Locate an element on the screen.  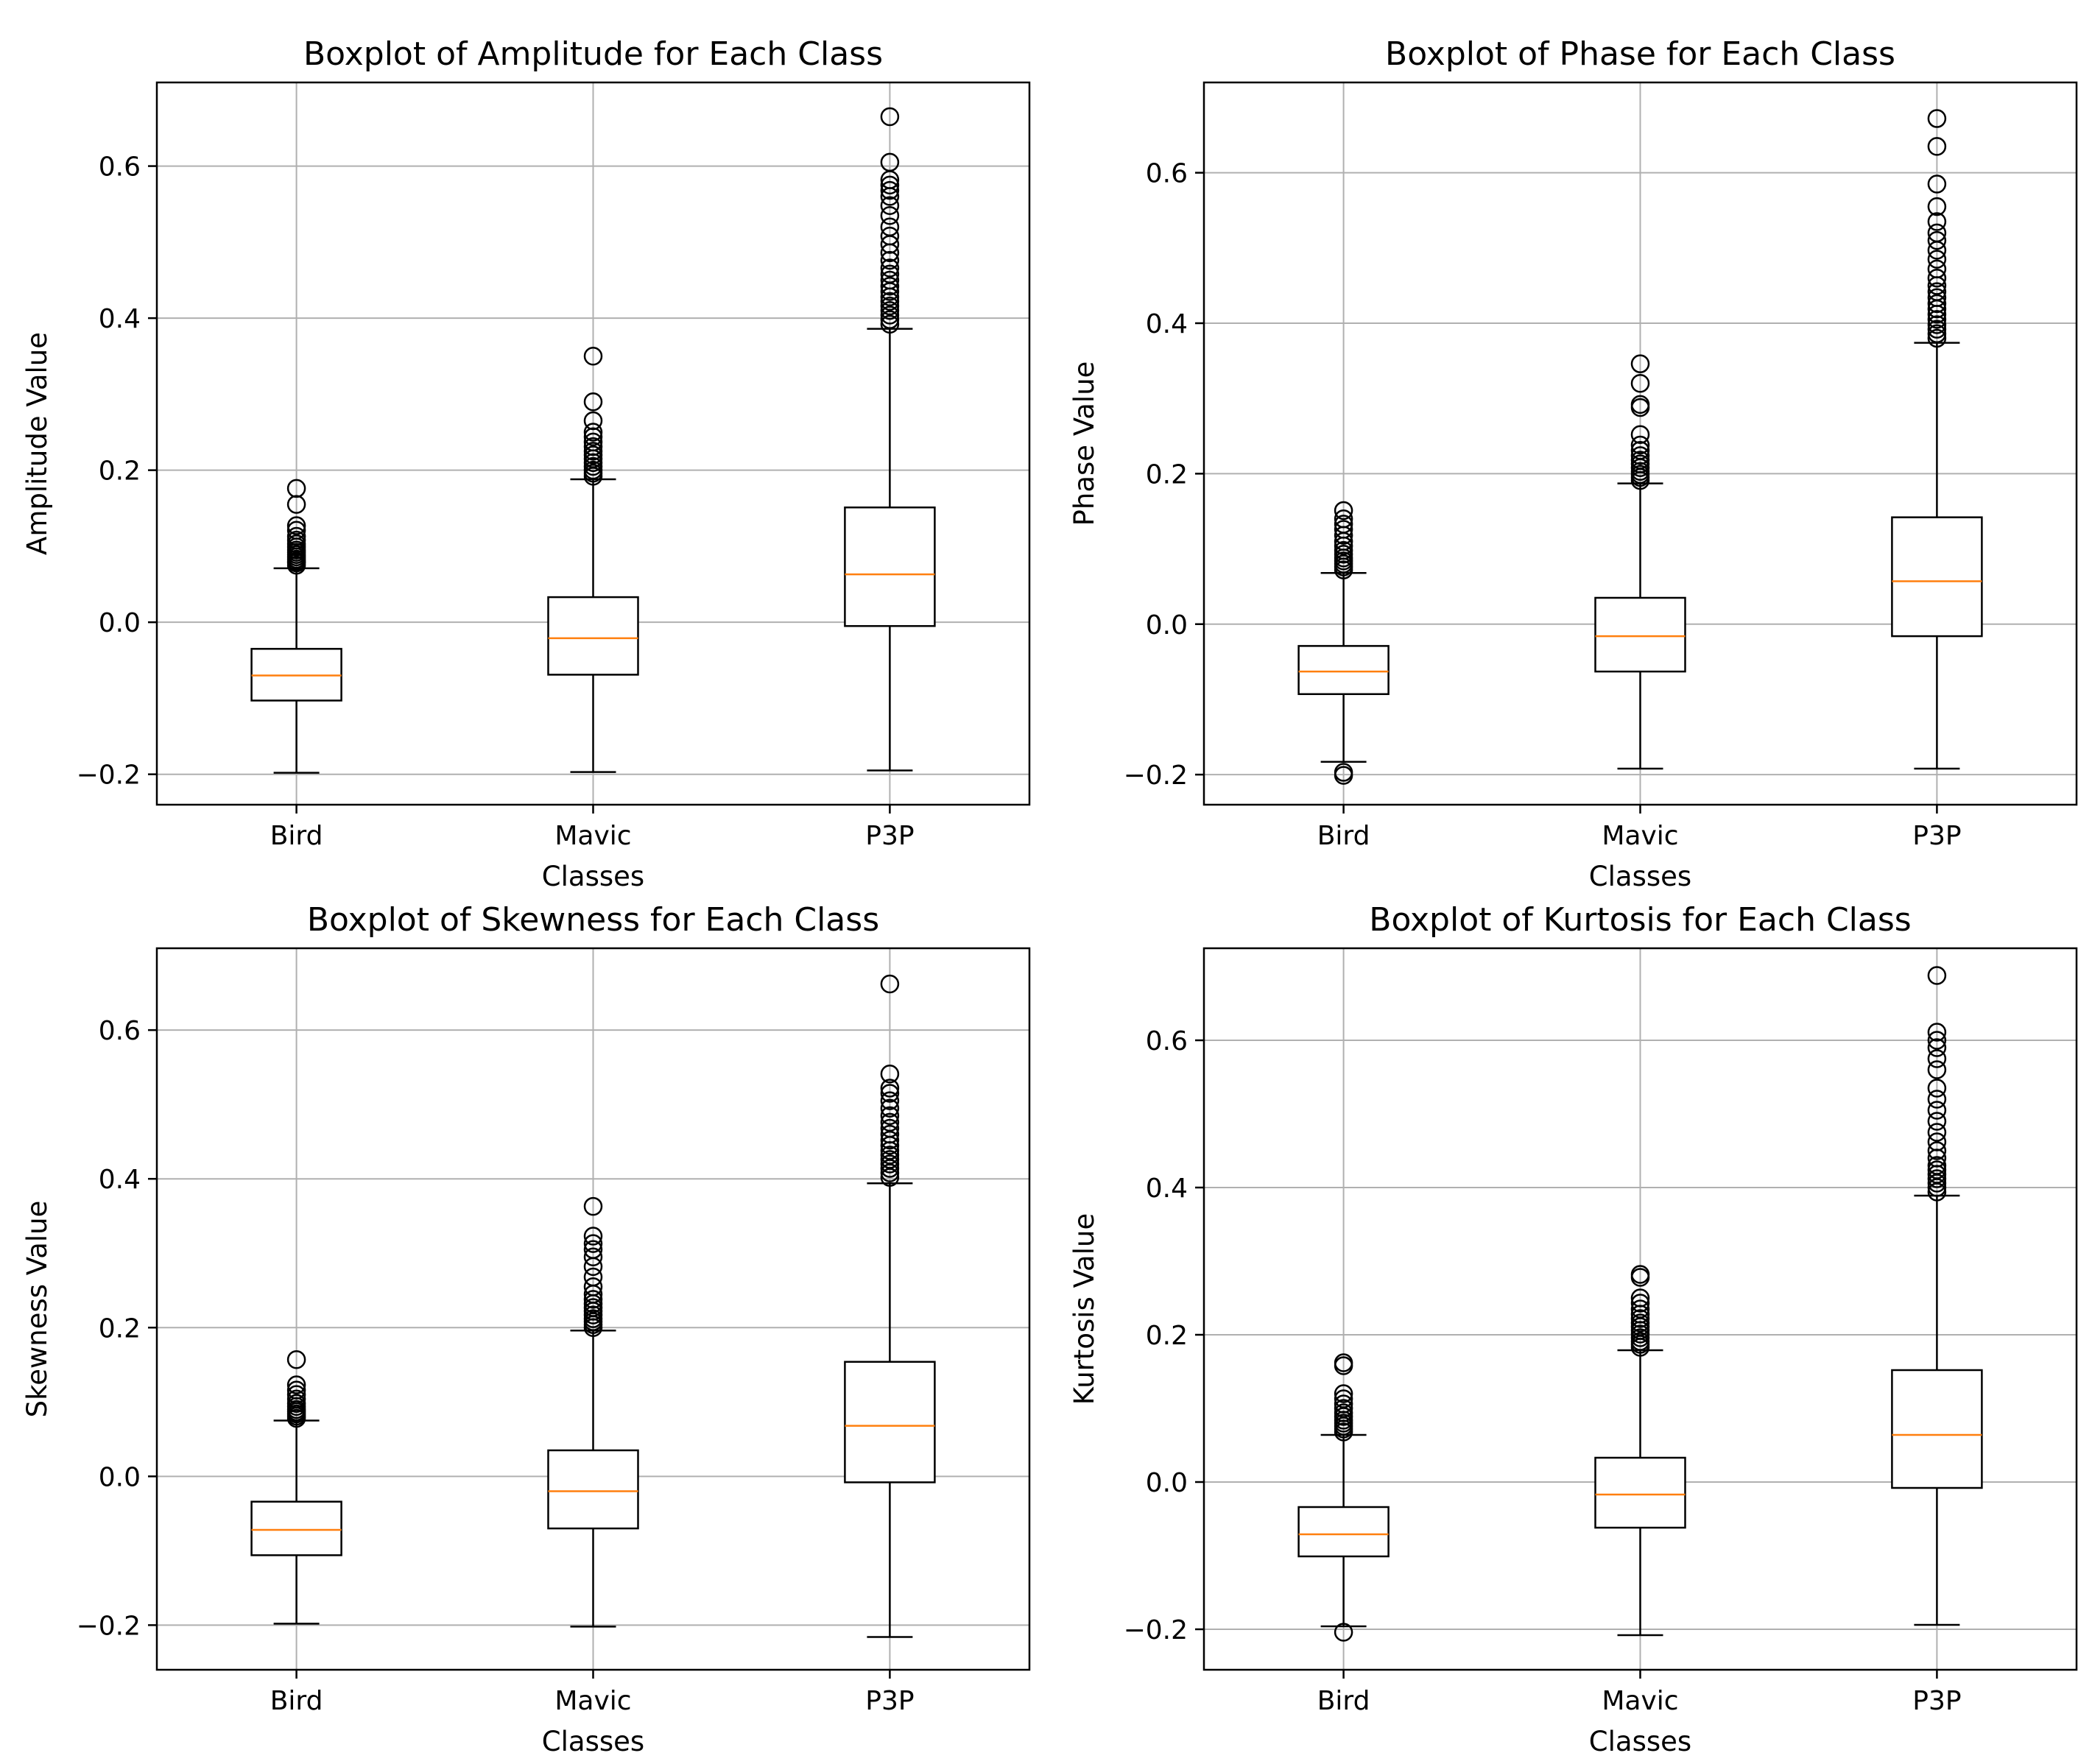
y-axis-label: Phase Value is located at coordinates (1084, 444).